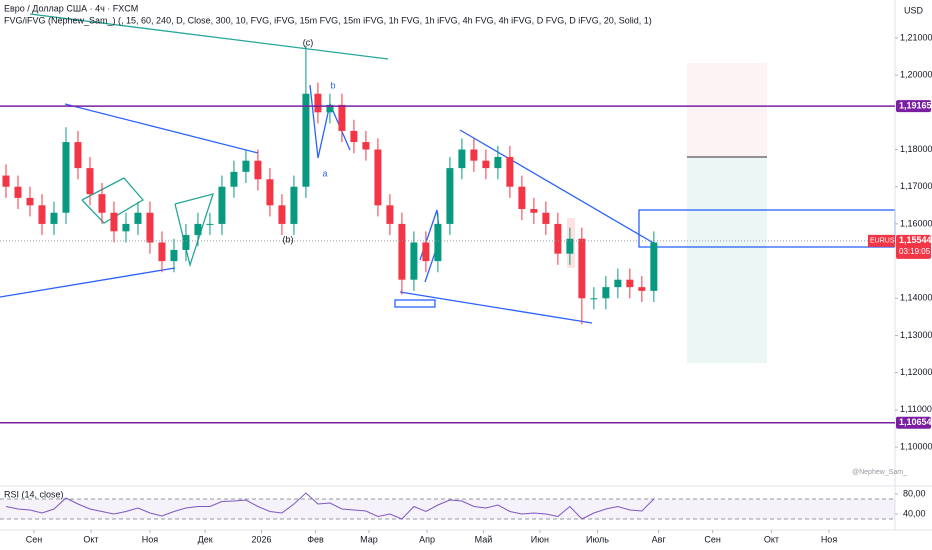  Describe the element at coordinates (427, 539) in the screenshot. I see `x-tick-label: Апр` at that location.